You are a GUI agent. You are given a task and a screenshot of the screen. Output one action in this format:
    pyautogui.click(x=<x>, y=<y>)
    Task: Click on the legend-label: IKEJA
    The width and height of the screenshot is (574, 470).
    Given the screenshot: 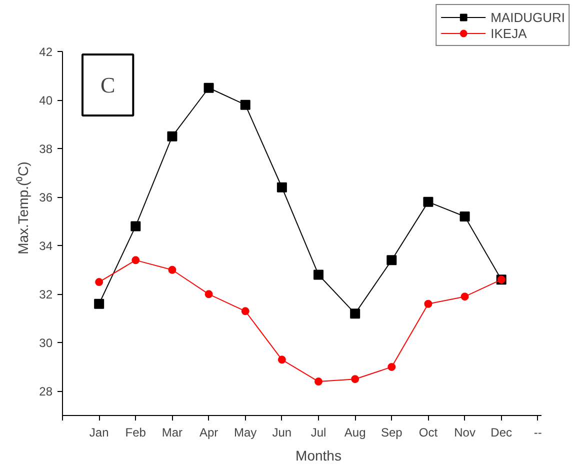 What is the action you would take?
    pyautogui.click(x=508, y=33)
    